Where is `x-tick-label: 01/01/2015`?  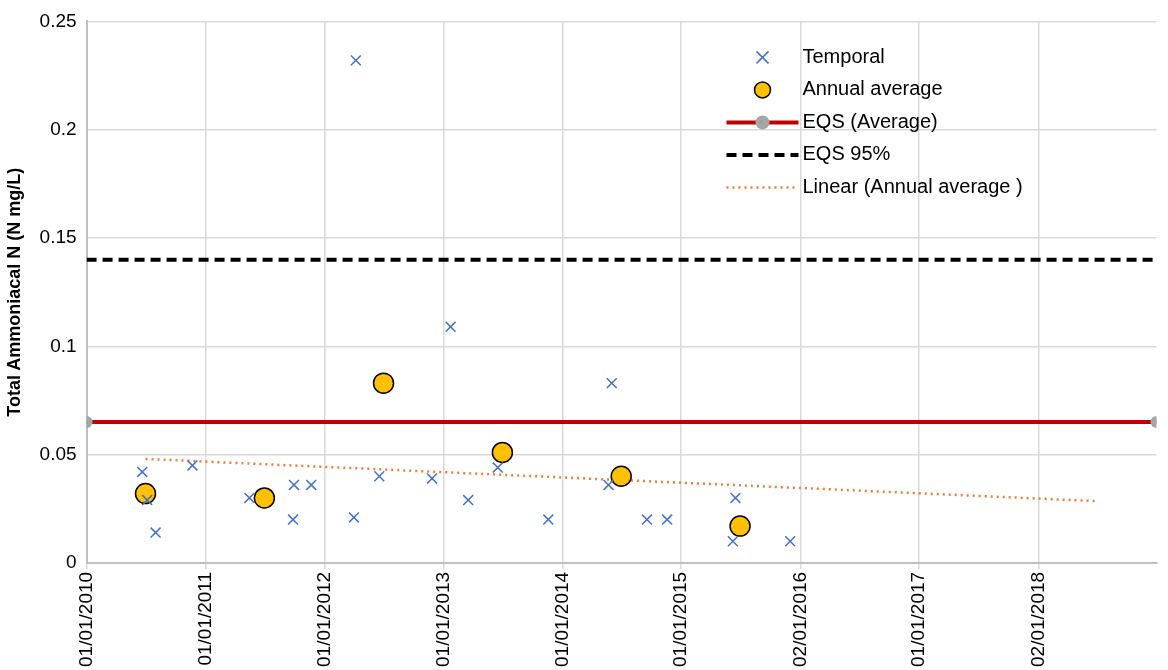 x-tick-label: 01/01/2015 is located at coordinates (680, 619).